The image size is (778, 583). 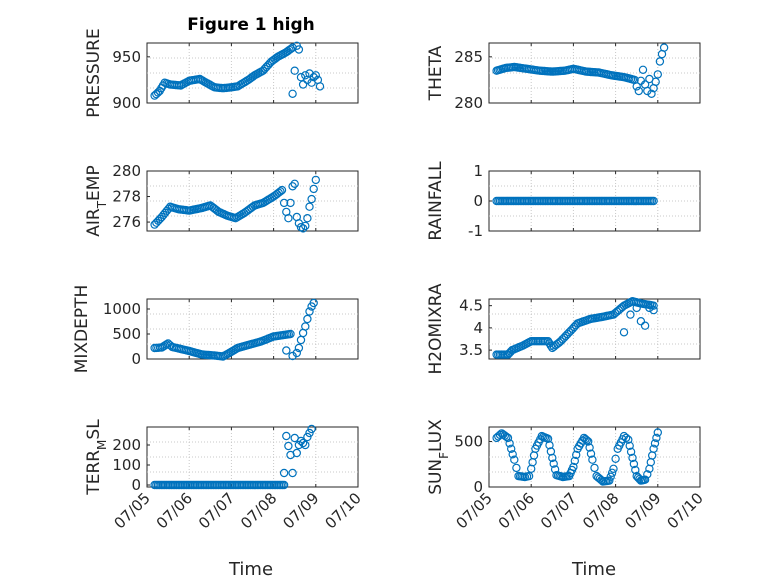 What do you see at coordinates (126, 222) in the screenshot?
I see `y-tick-label: 276` at bounding box center [126, 222].